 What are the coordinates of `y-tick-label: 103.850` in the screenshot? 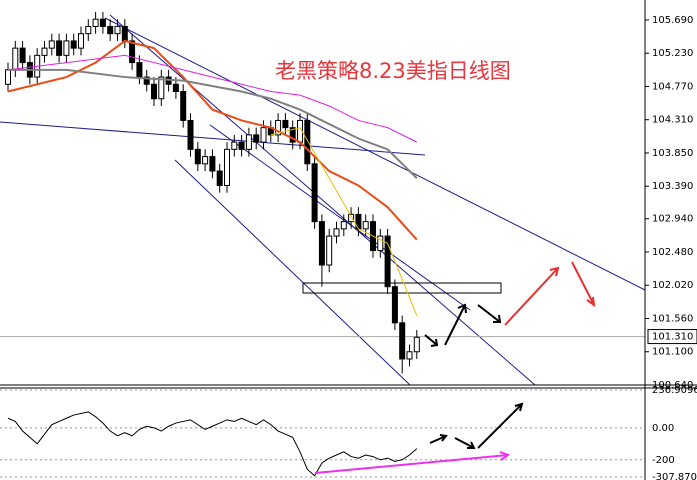 It's located at (672, 153).